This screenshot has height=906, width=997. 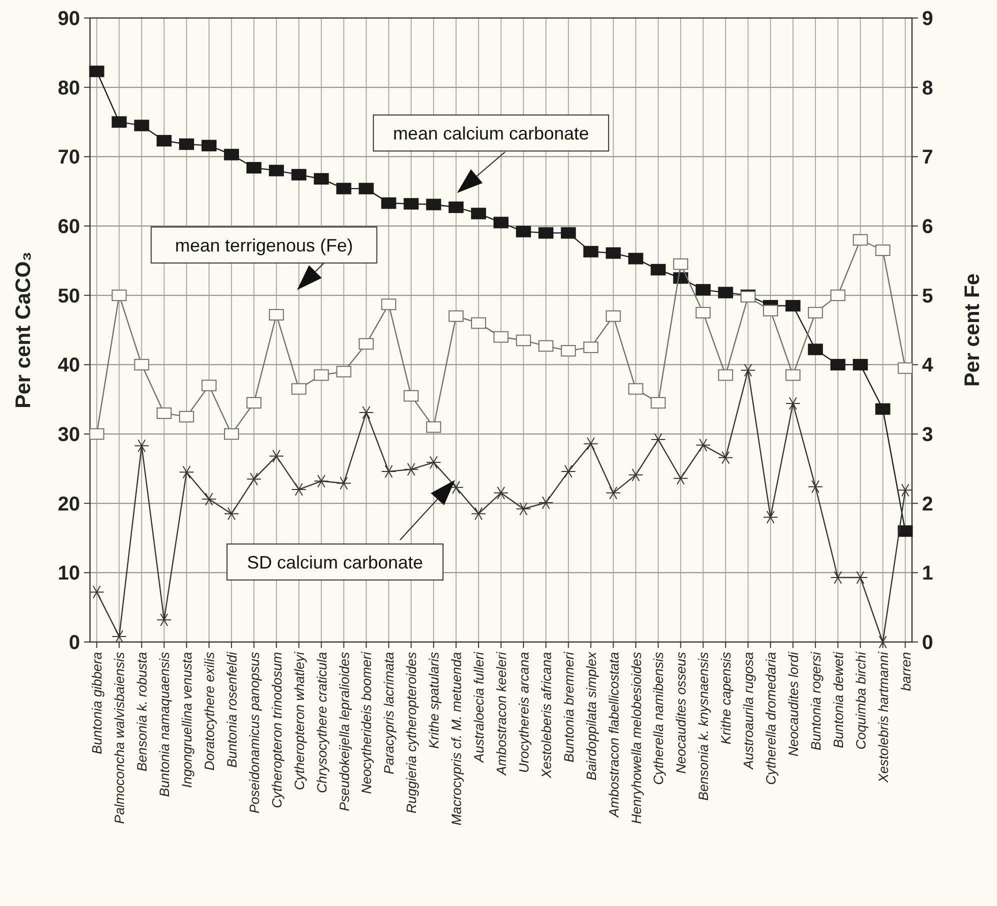 What do you see at coordinates (748, 711) in the screenshot?
I see `x-tick-label: Austroaurila rugosa` at bounding box center [748, 711].